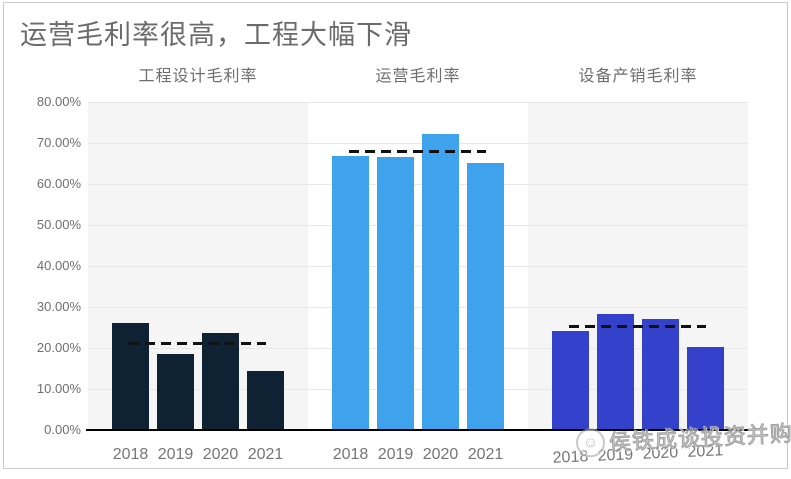 Image resolution: width=791 pixels, height=479 pixels. I want to click on group-header: 工程设计毛利率, so click(198, 76).